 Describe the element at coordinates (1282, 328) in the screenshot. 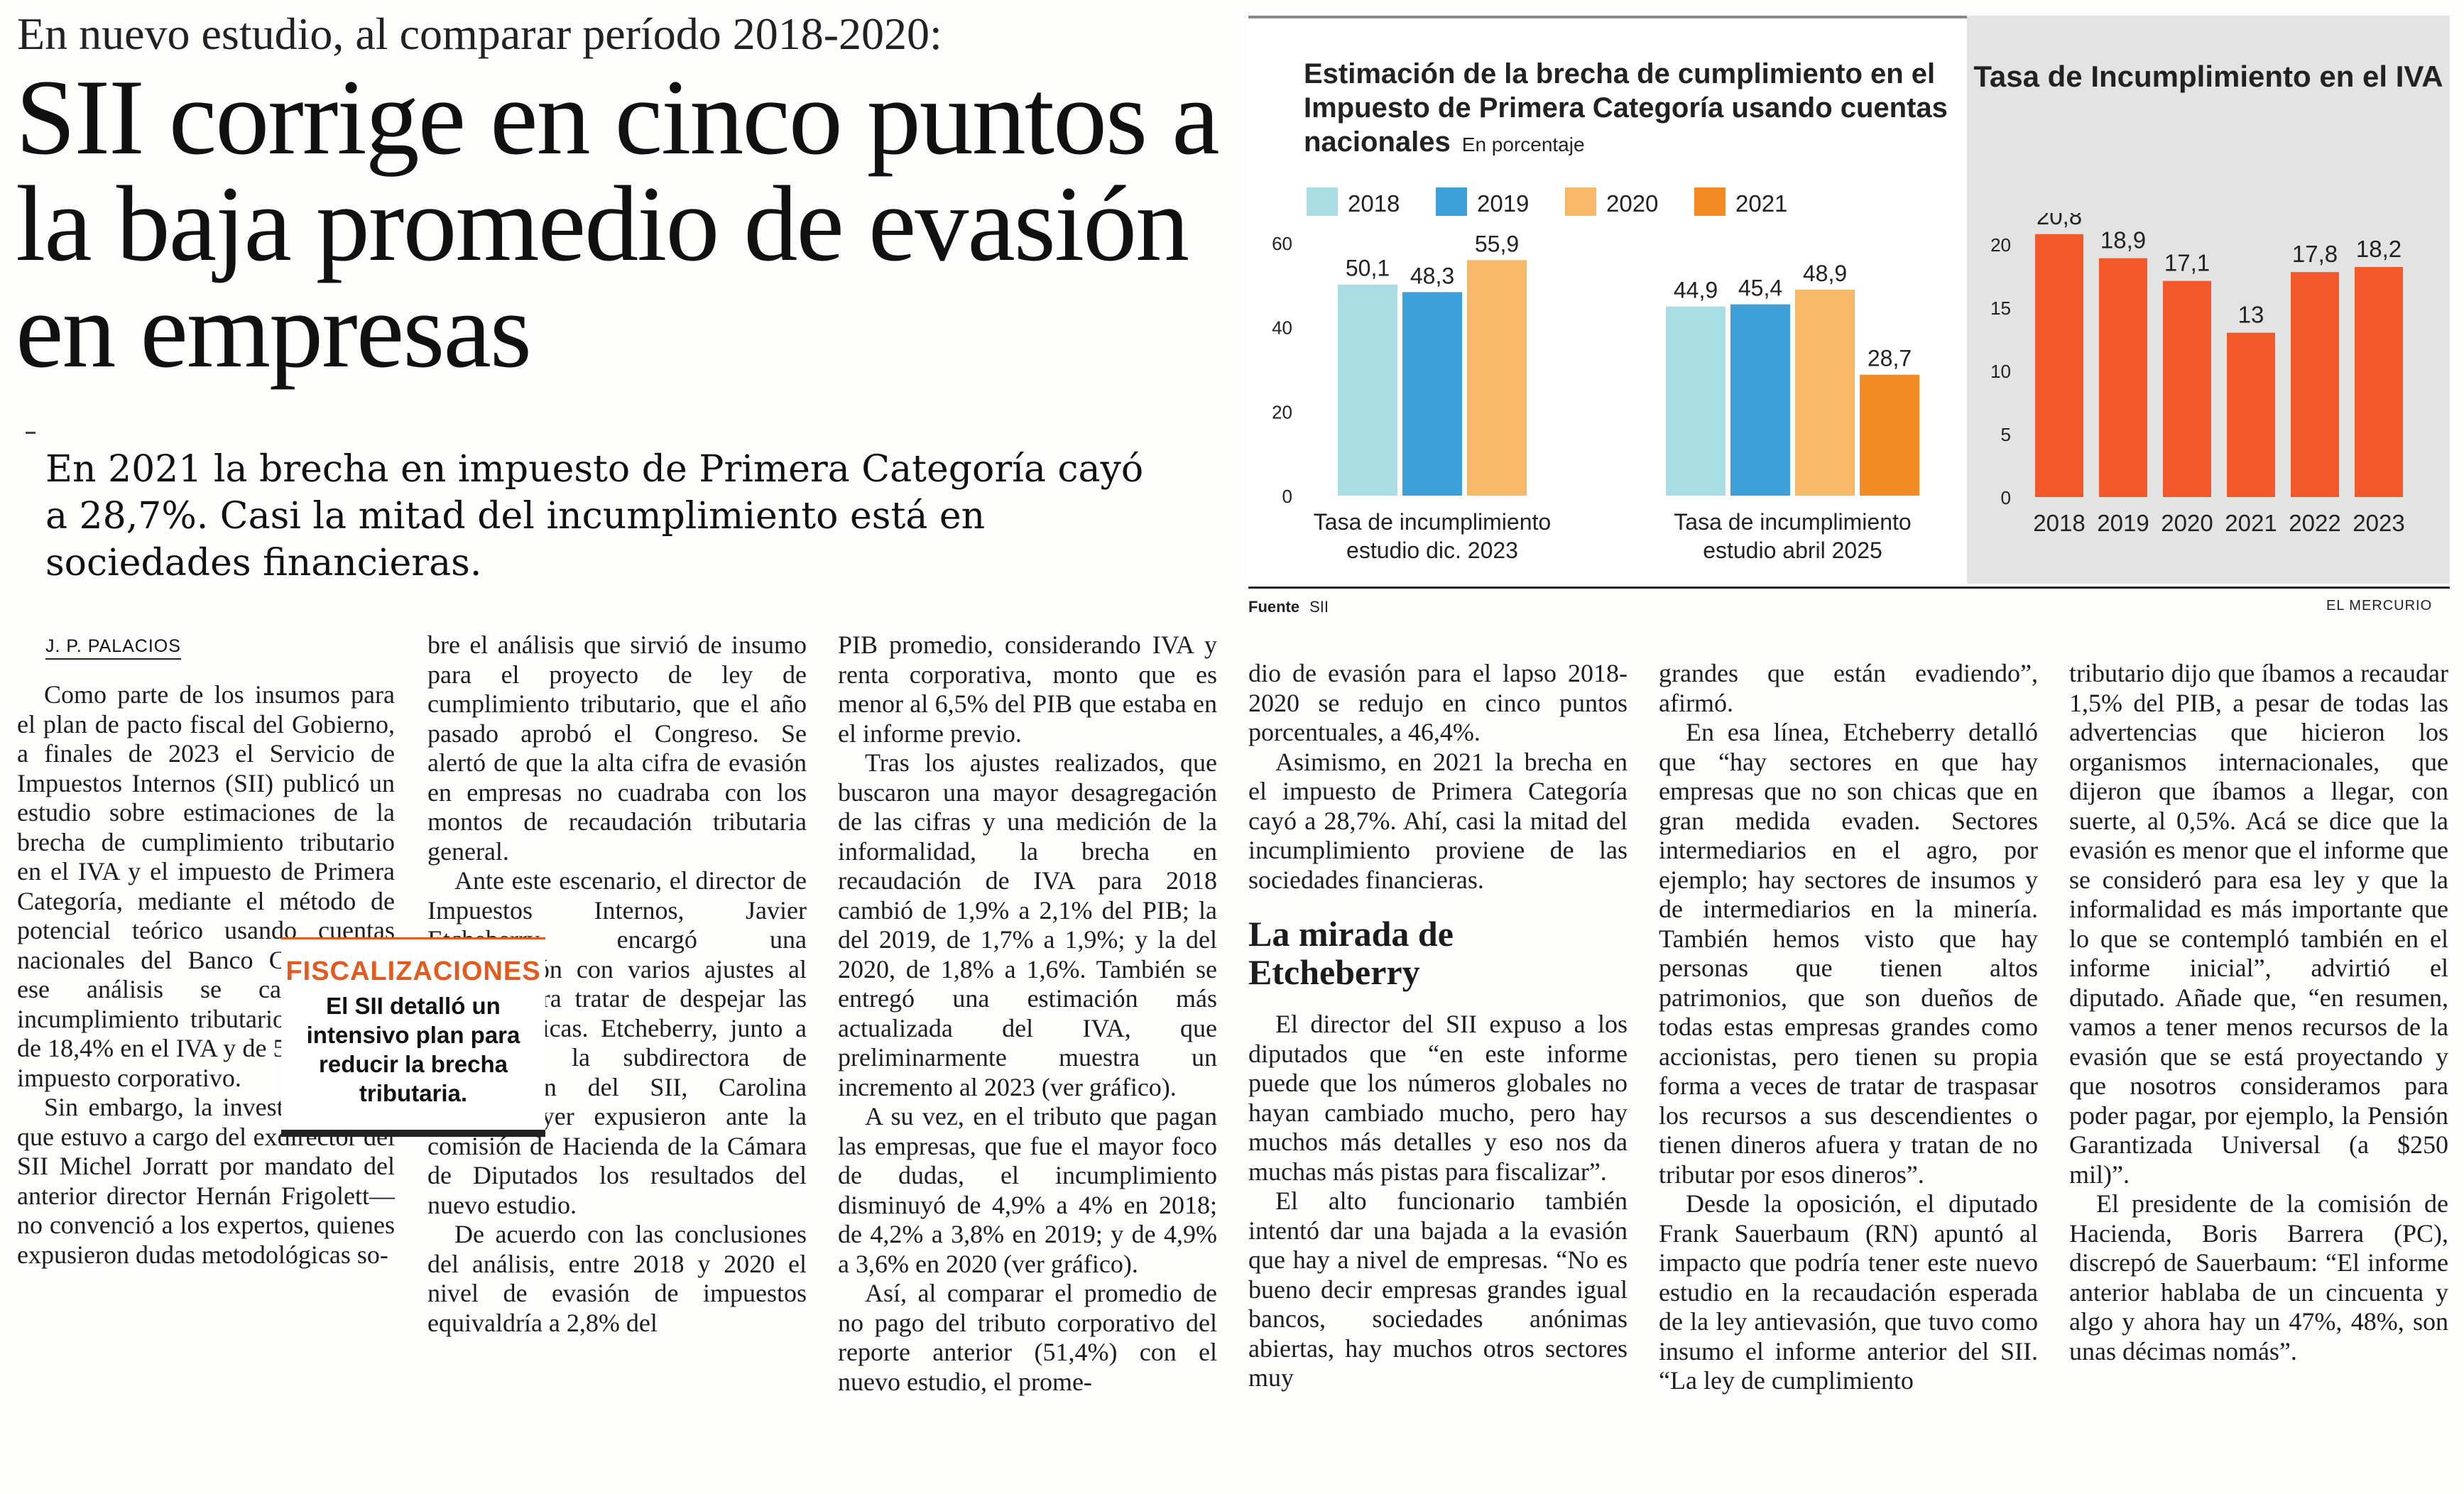

I see `y-tick-label: 40` at that location.